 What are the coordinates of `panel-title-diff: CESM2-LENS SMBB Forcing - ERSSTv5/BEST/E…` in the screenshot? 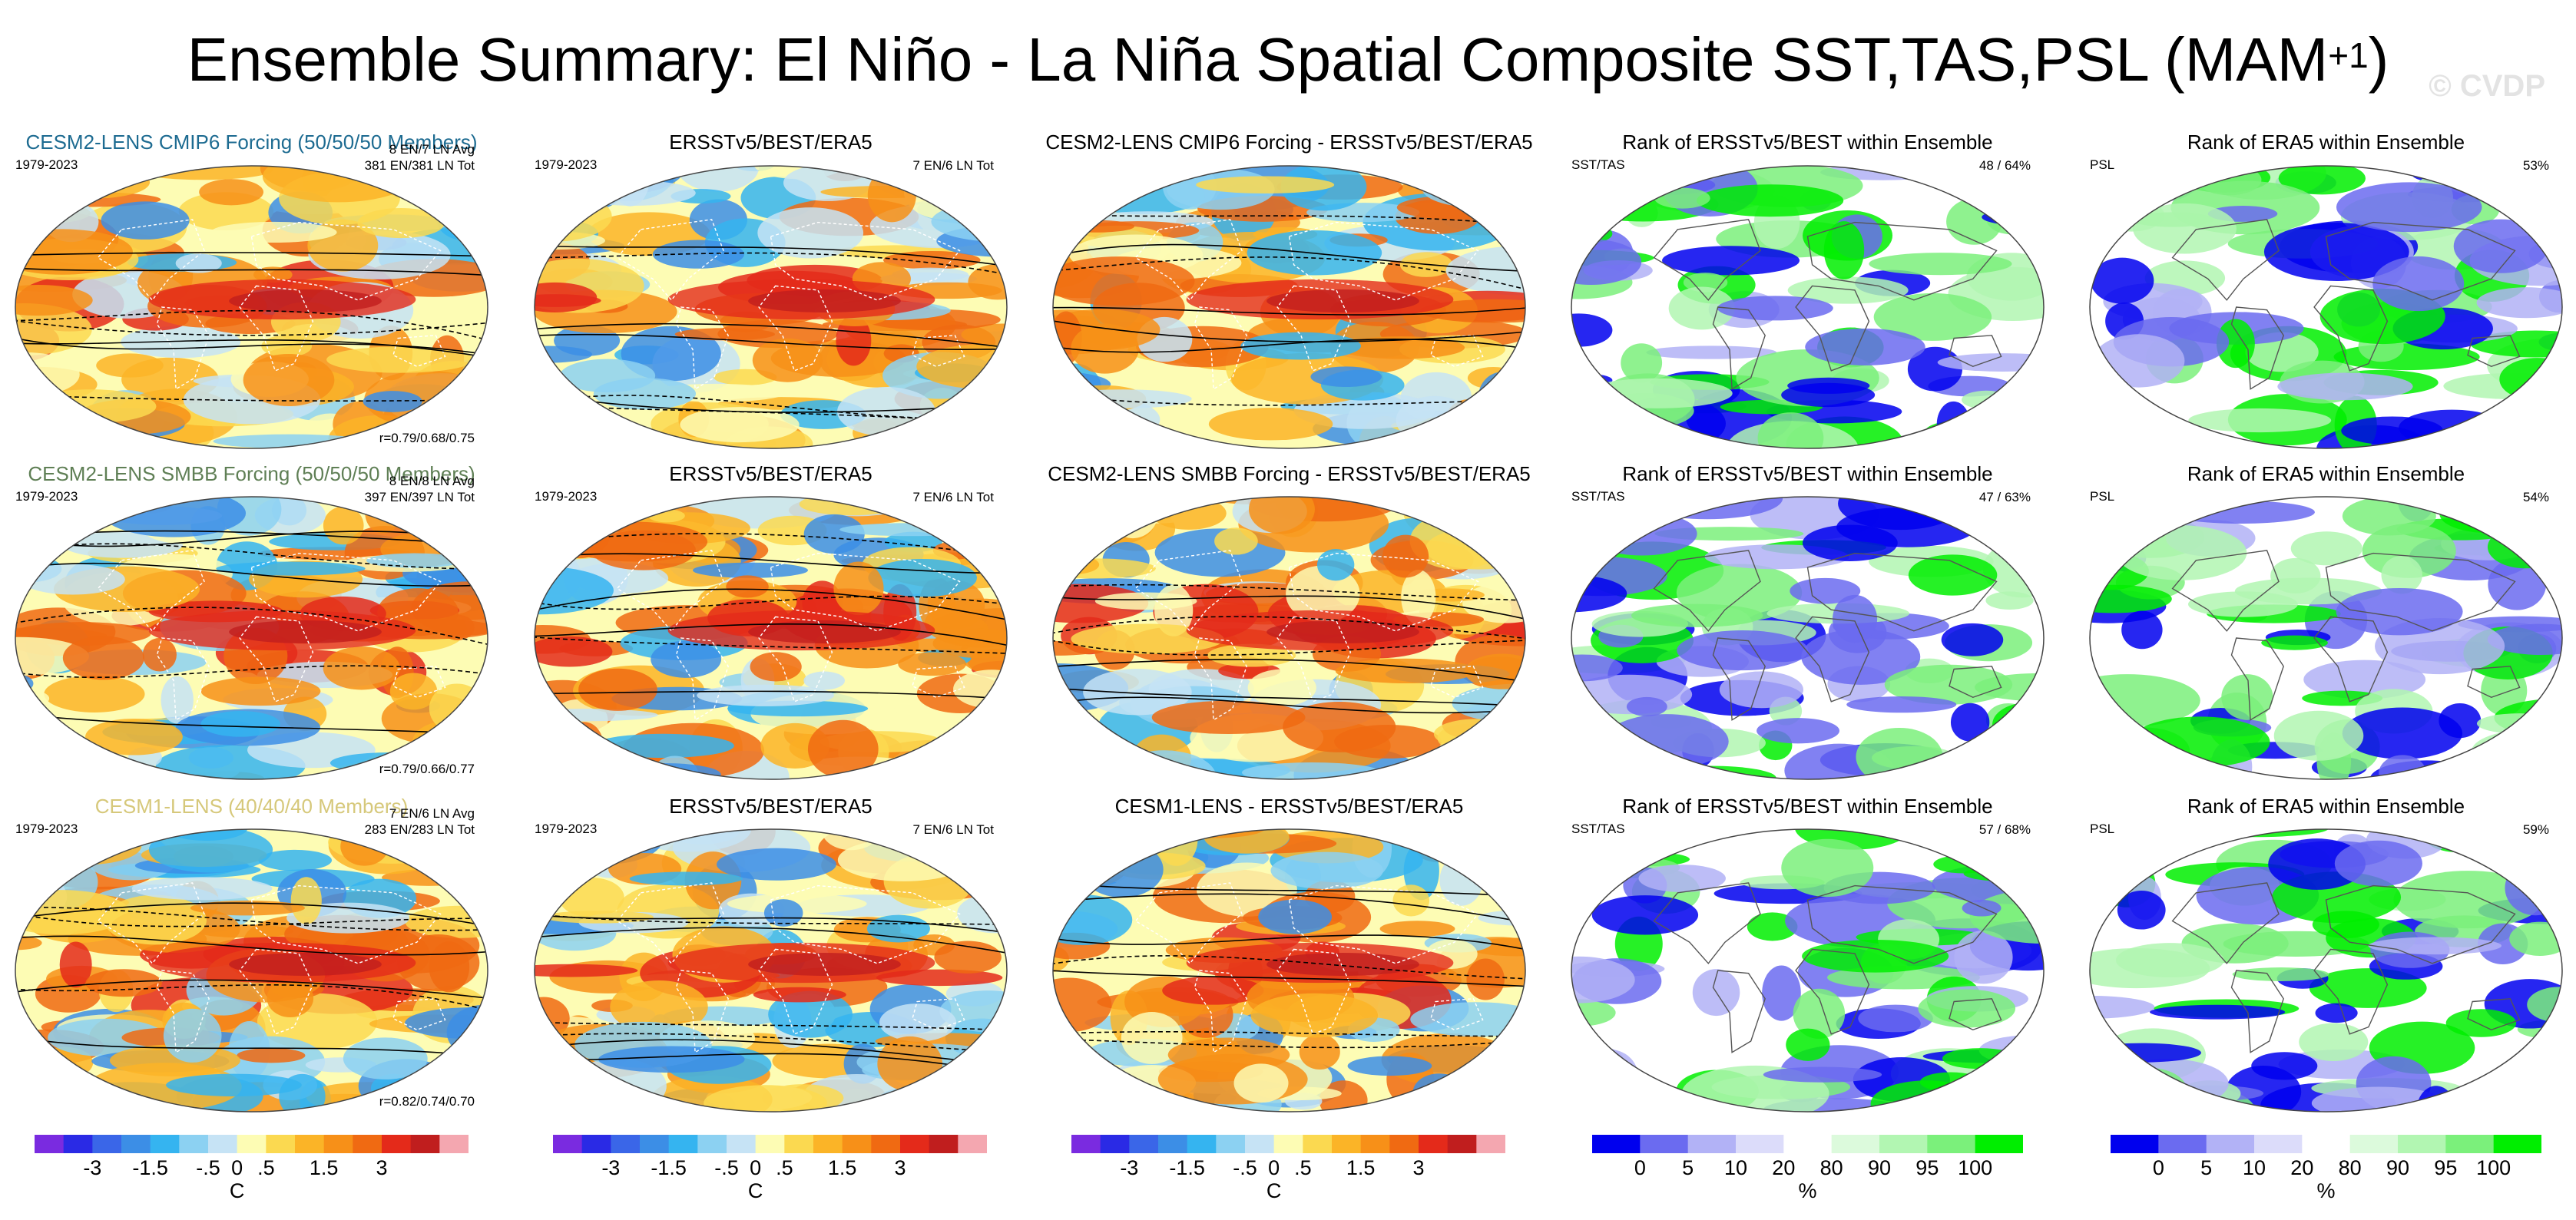 It's located at (1289, 473).